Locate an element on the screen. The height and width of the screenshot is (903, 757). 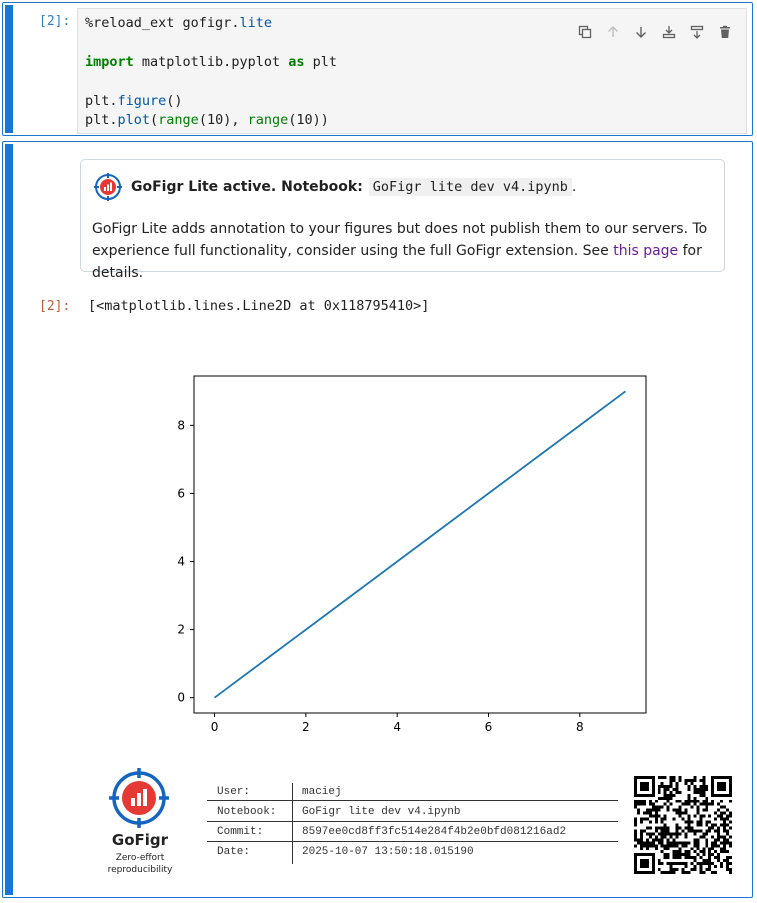
insert-below-icon is located at coordinates (697, 32).